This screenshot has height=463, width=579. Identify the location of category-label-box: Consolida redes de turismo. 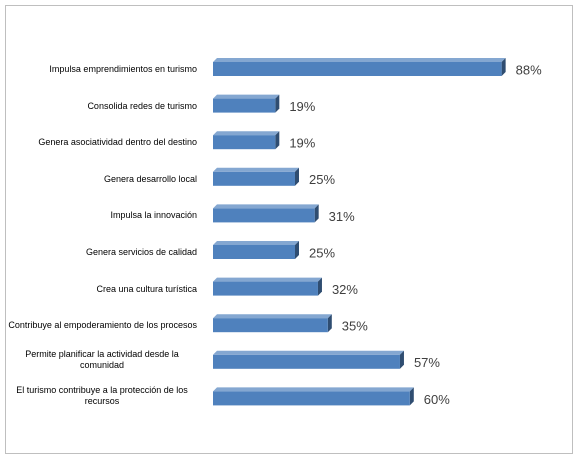
(102, 105).